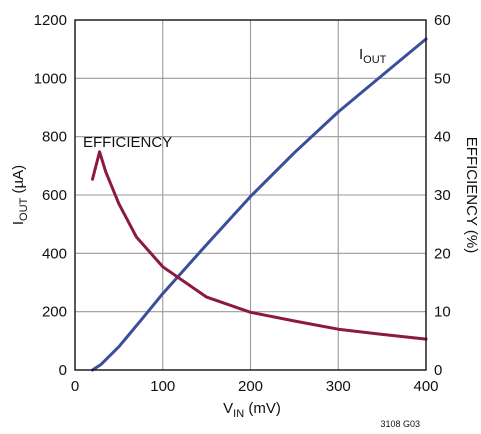 This screenshot has height=434, width=481. Describe the element at coordinates (50, 20) in the screenshot. I see `y-left-tick-label: 1200` at that location.